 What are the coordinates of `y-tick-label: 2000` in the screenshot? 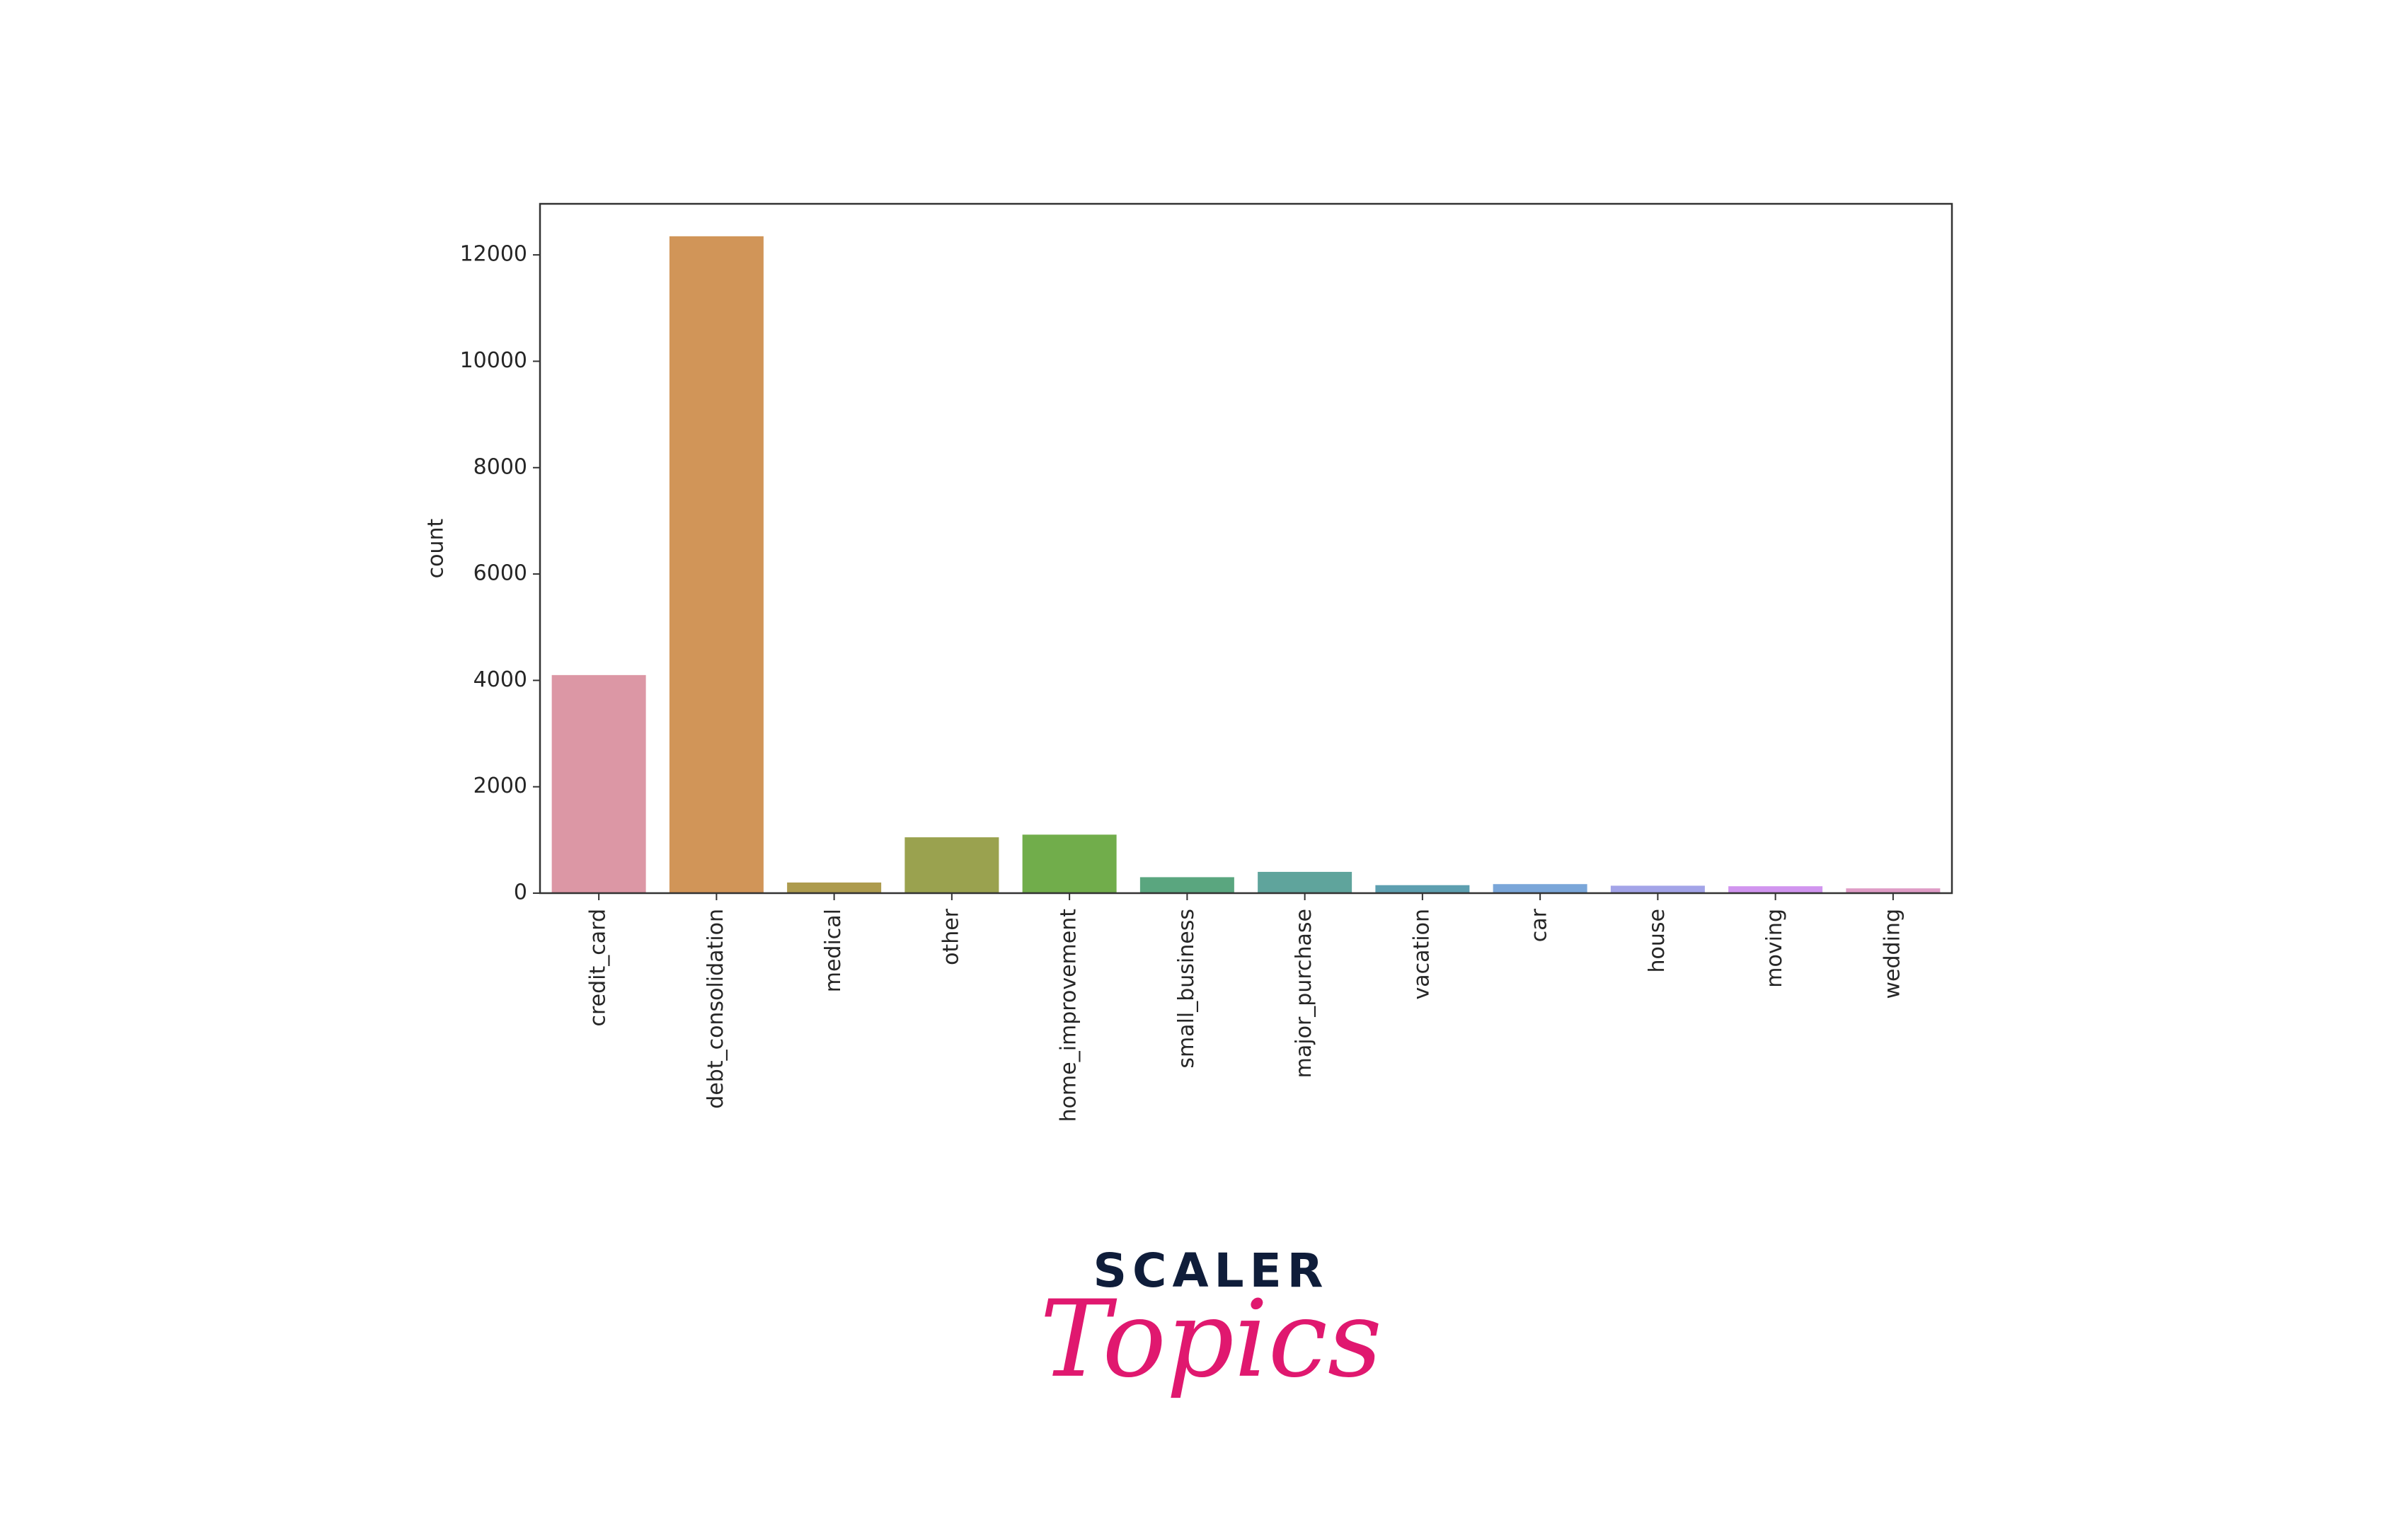 It's located at (500, 786).